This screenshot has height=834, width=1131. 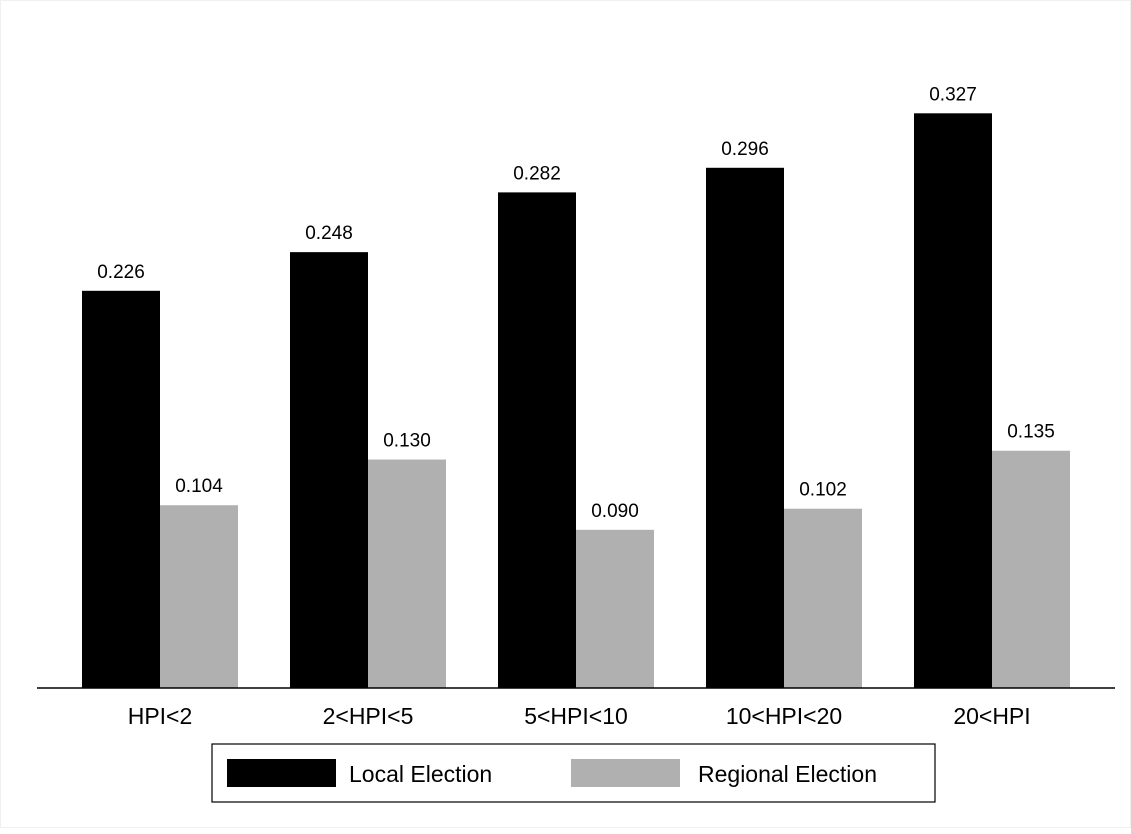 I want to click on data-label-regional-1: 0.130, so click(x=407, y=441).